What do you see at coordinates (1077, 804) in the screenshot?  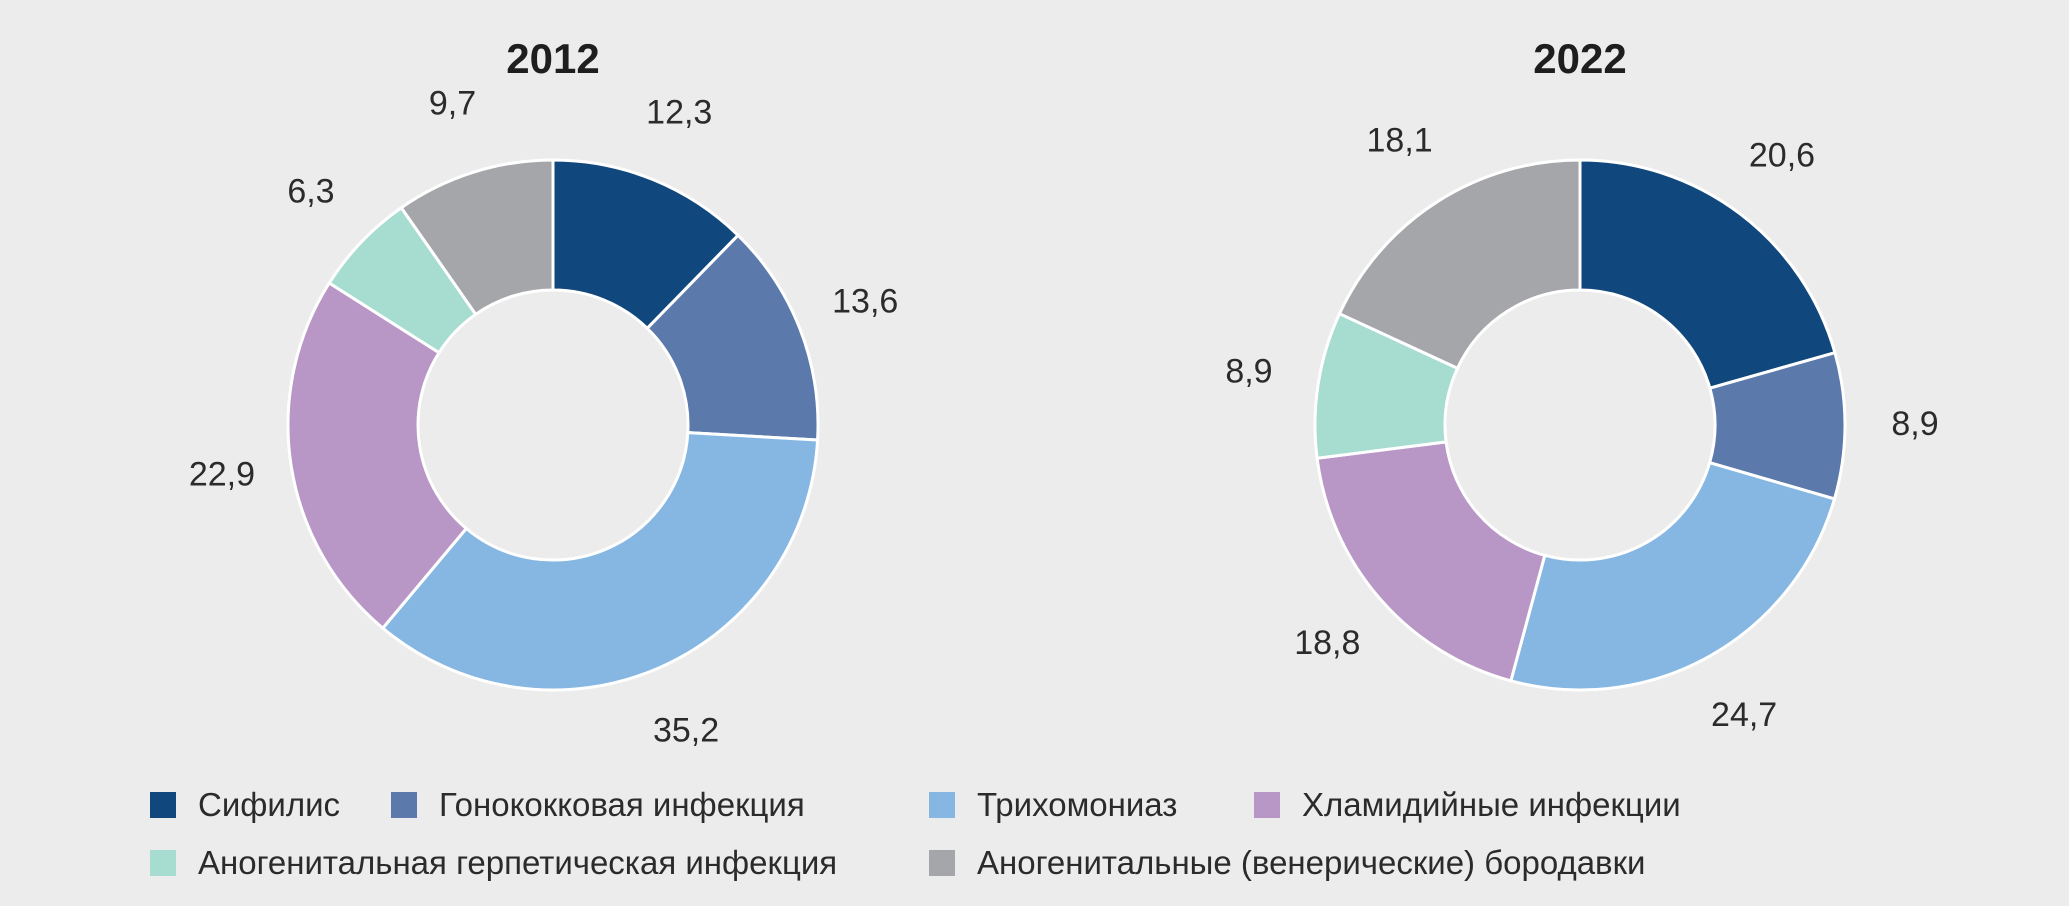 I see `legend-label: Трихомониаз` at bounding box center [1077, 804].